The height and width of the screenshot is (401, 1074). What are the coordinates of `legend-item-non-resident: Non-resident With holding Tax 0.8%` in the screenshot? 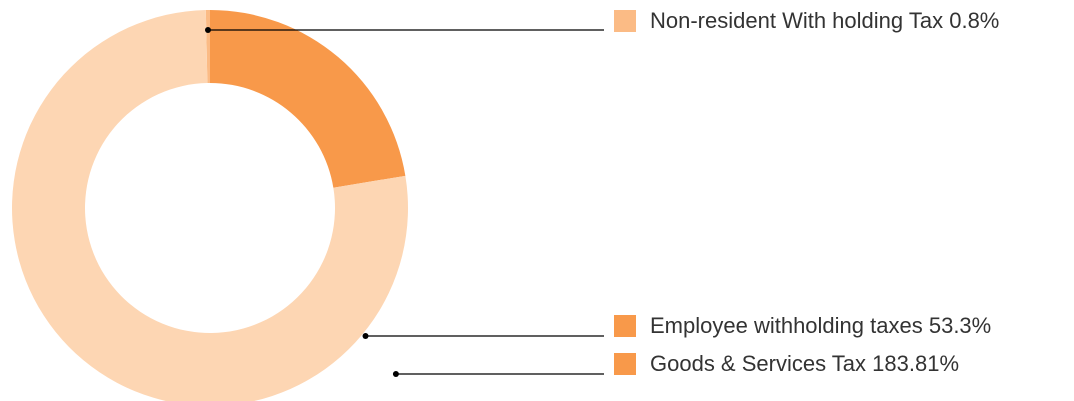 It's located at (806, 21).